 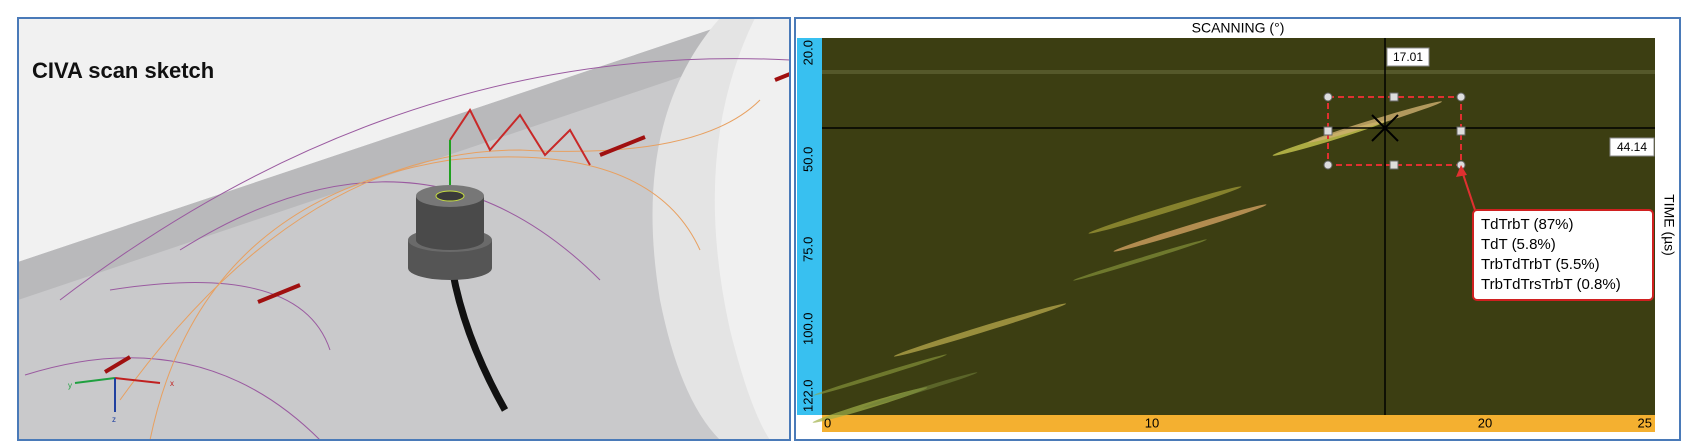 I want to click on probe-body, so click(x=450, y=223).